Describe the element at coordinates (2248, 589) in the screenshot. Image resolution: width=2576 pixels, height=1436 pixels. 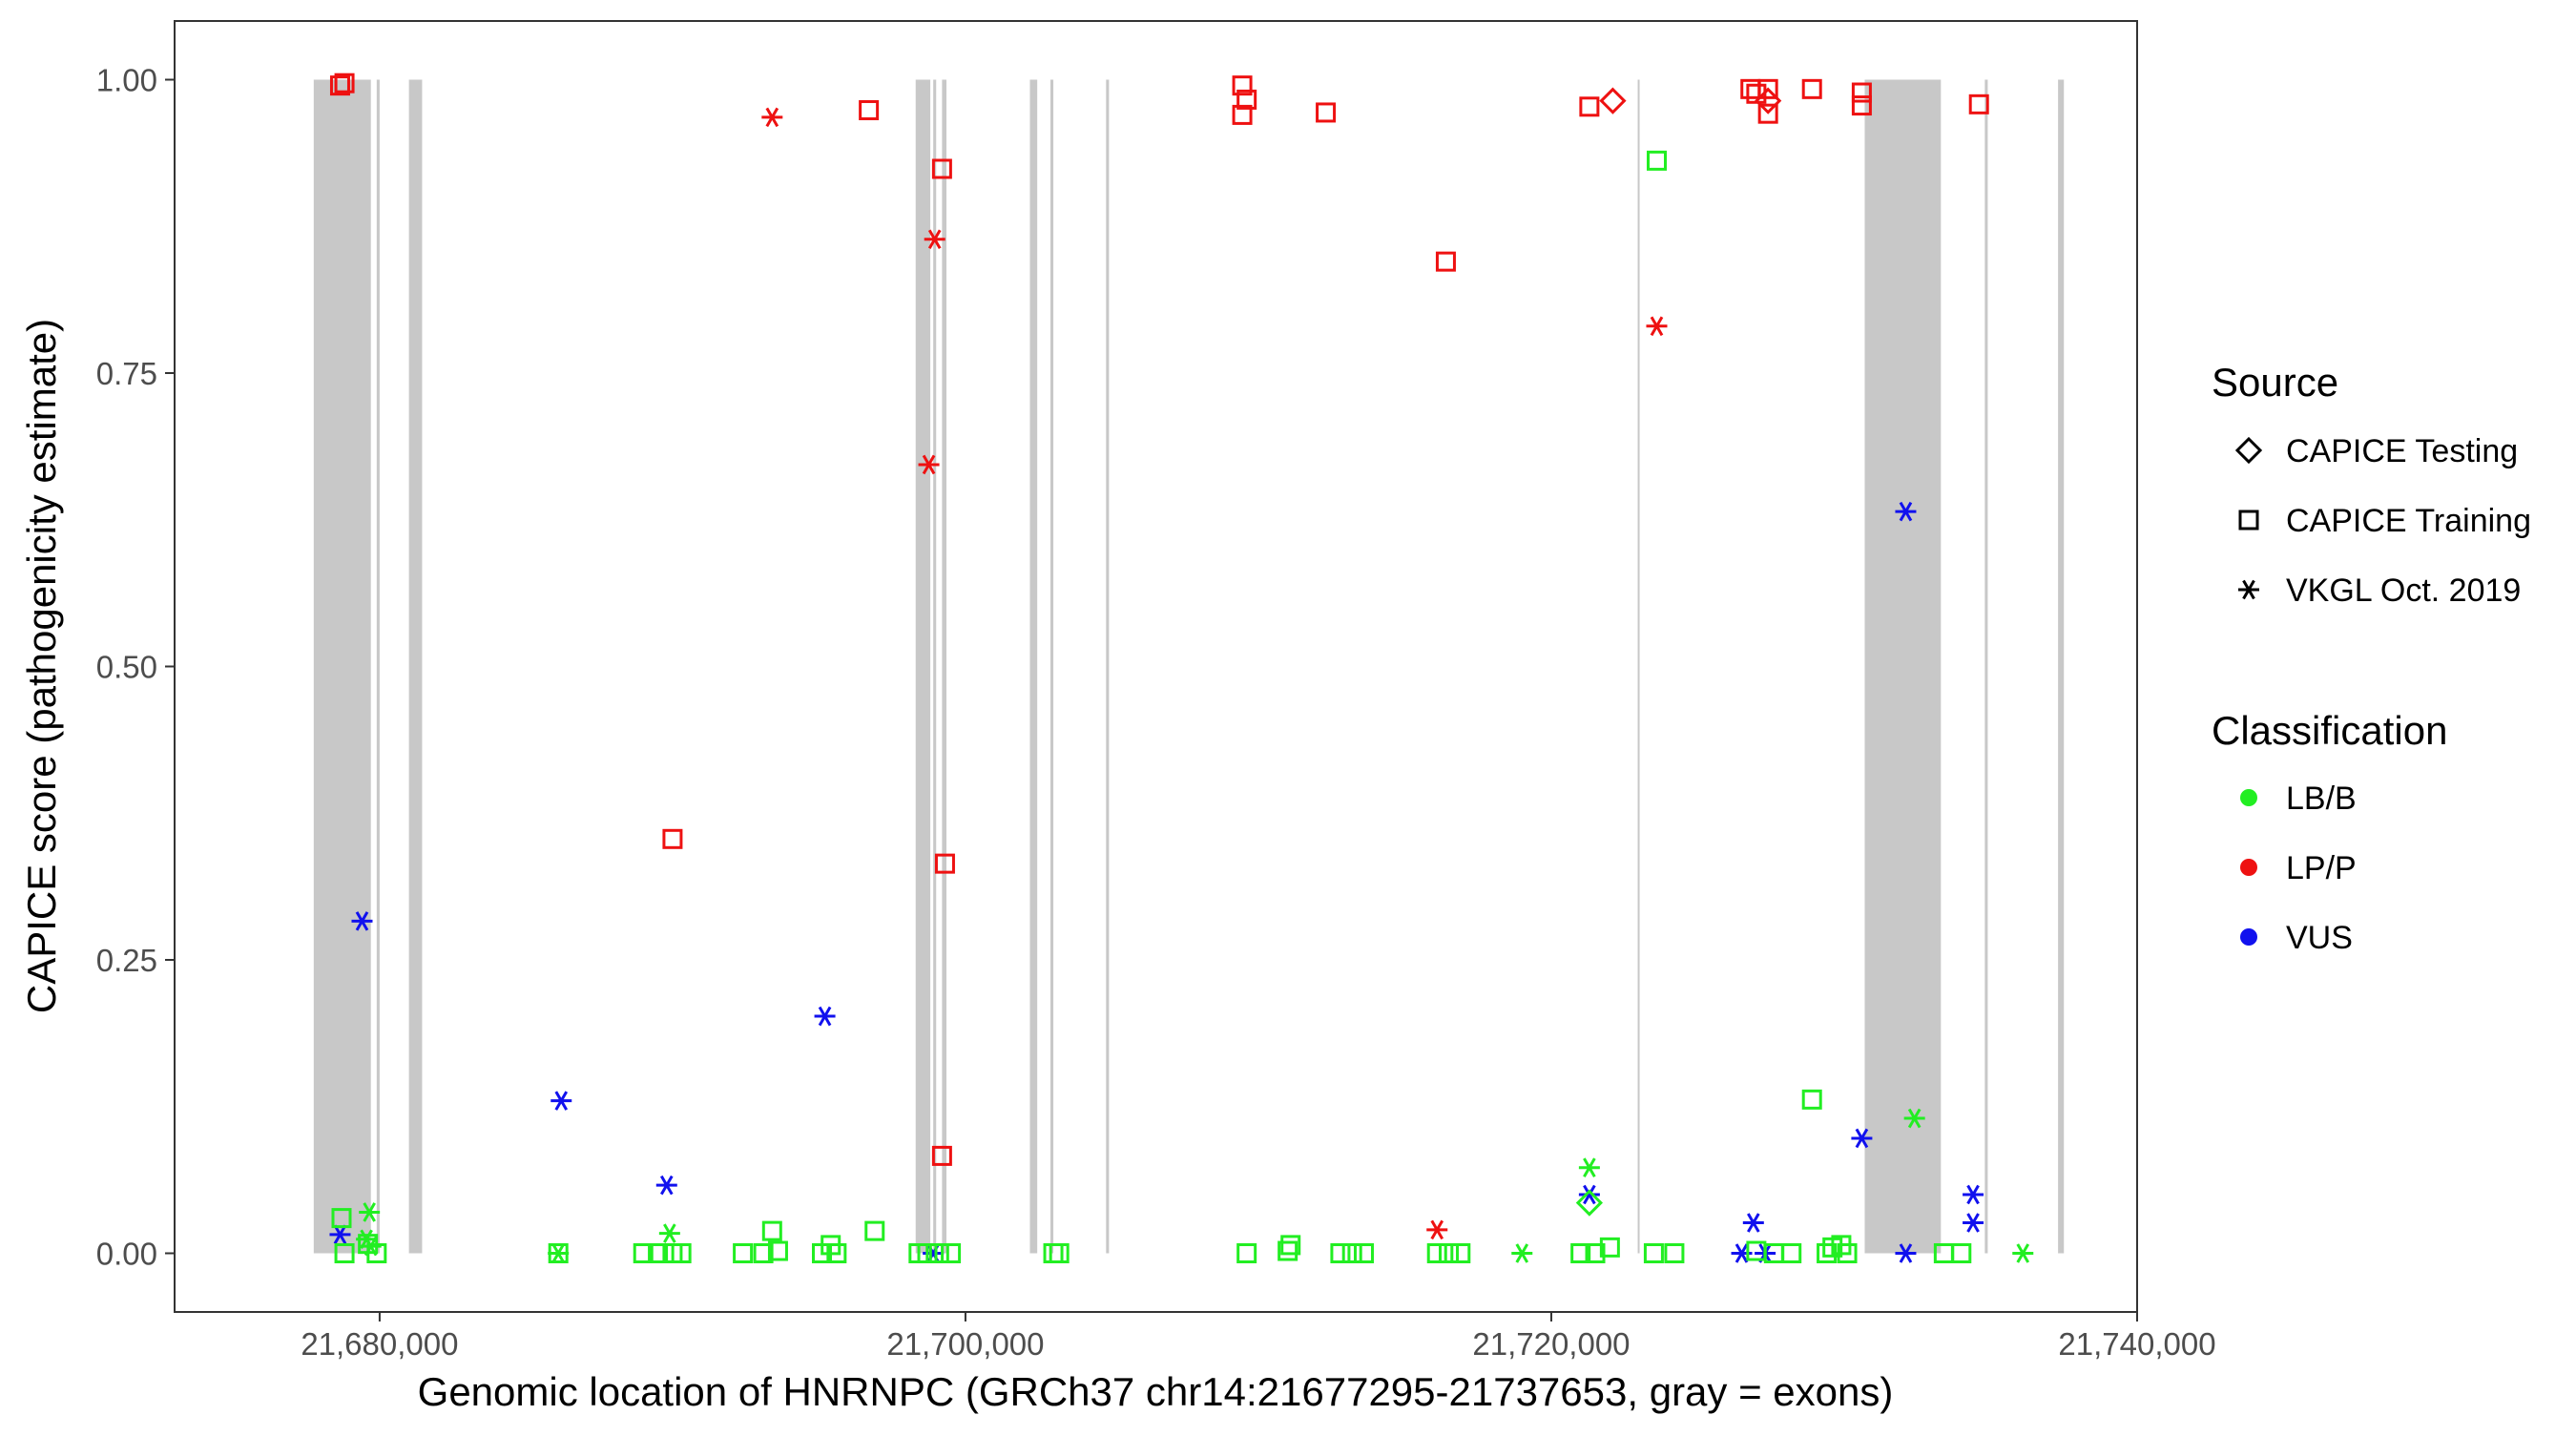
I see `legend-key-asterisk` at that location.